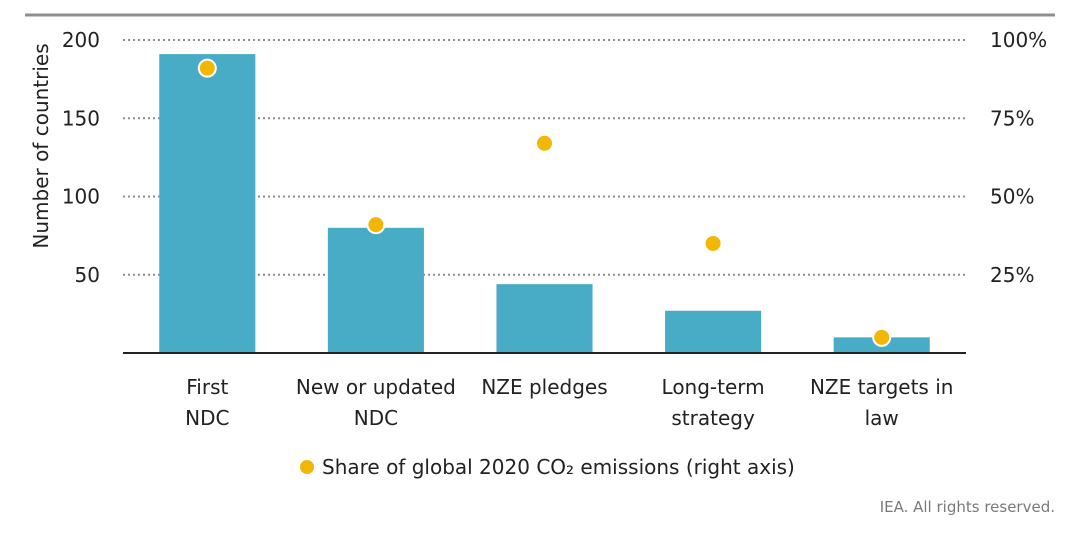 This screenshot has width=1080, height=542. I want to click on y-tick-label: 200, so click(81, 40).